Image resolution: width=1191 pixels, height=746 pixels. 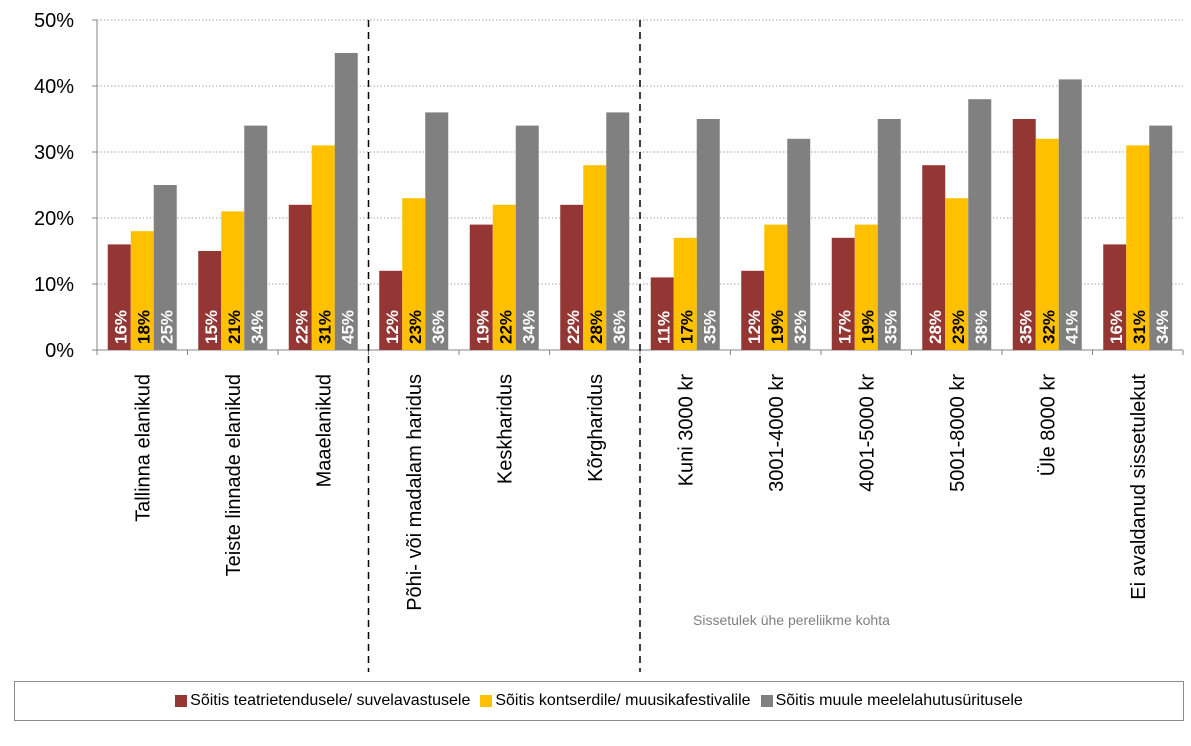 What do you see at coordinates (234, 327) in the screenshot?
I see `data-label: 21%` at bounding box center [234, 327].